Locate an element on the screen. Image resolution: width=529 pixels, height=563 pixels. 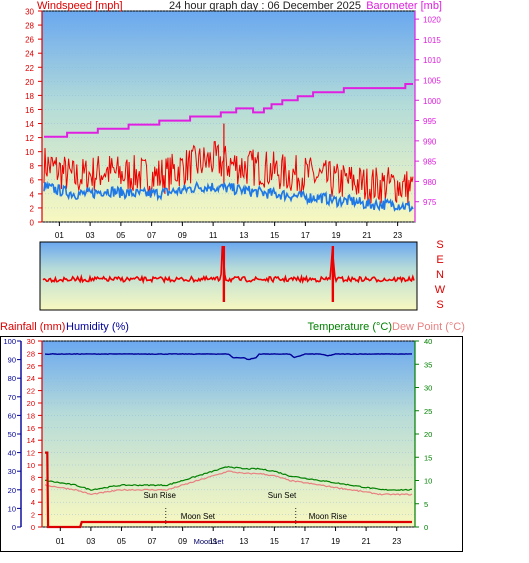
wind-axis-title: Windspeed [mph] is located at coordinates (80, 6).